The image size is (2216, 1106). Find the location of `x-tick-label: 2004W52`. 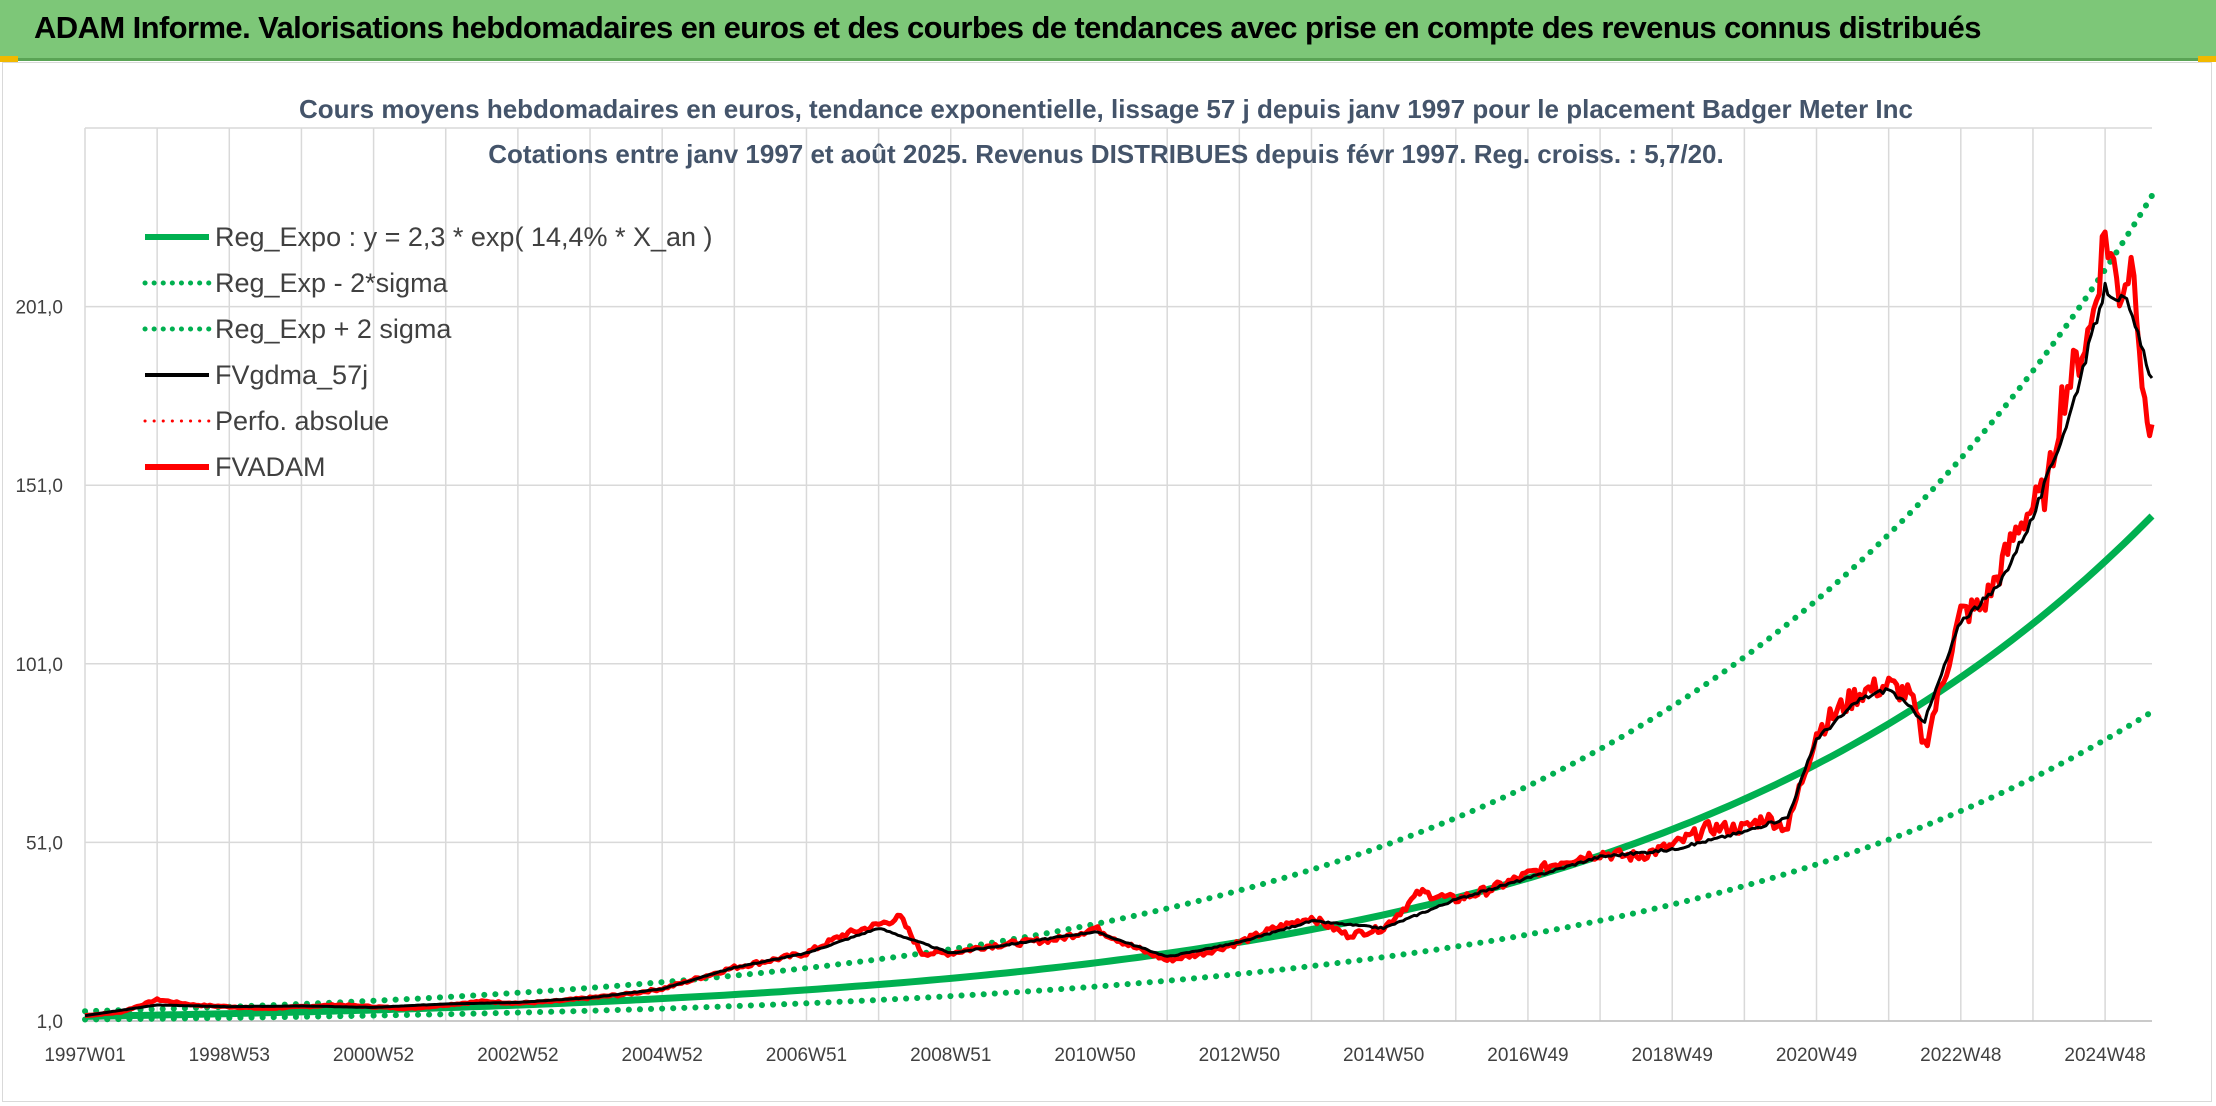

x-tick-label: 2004W52 is located at coordinates (662, 1055).